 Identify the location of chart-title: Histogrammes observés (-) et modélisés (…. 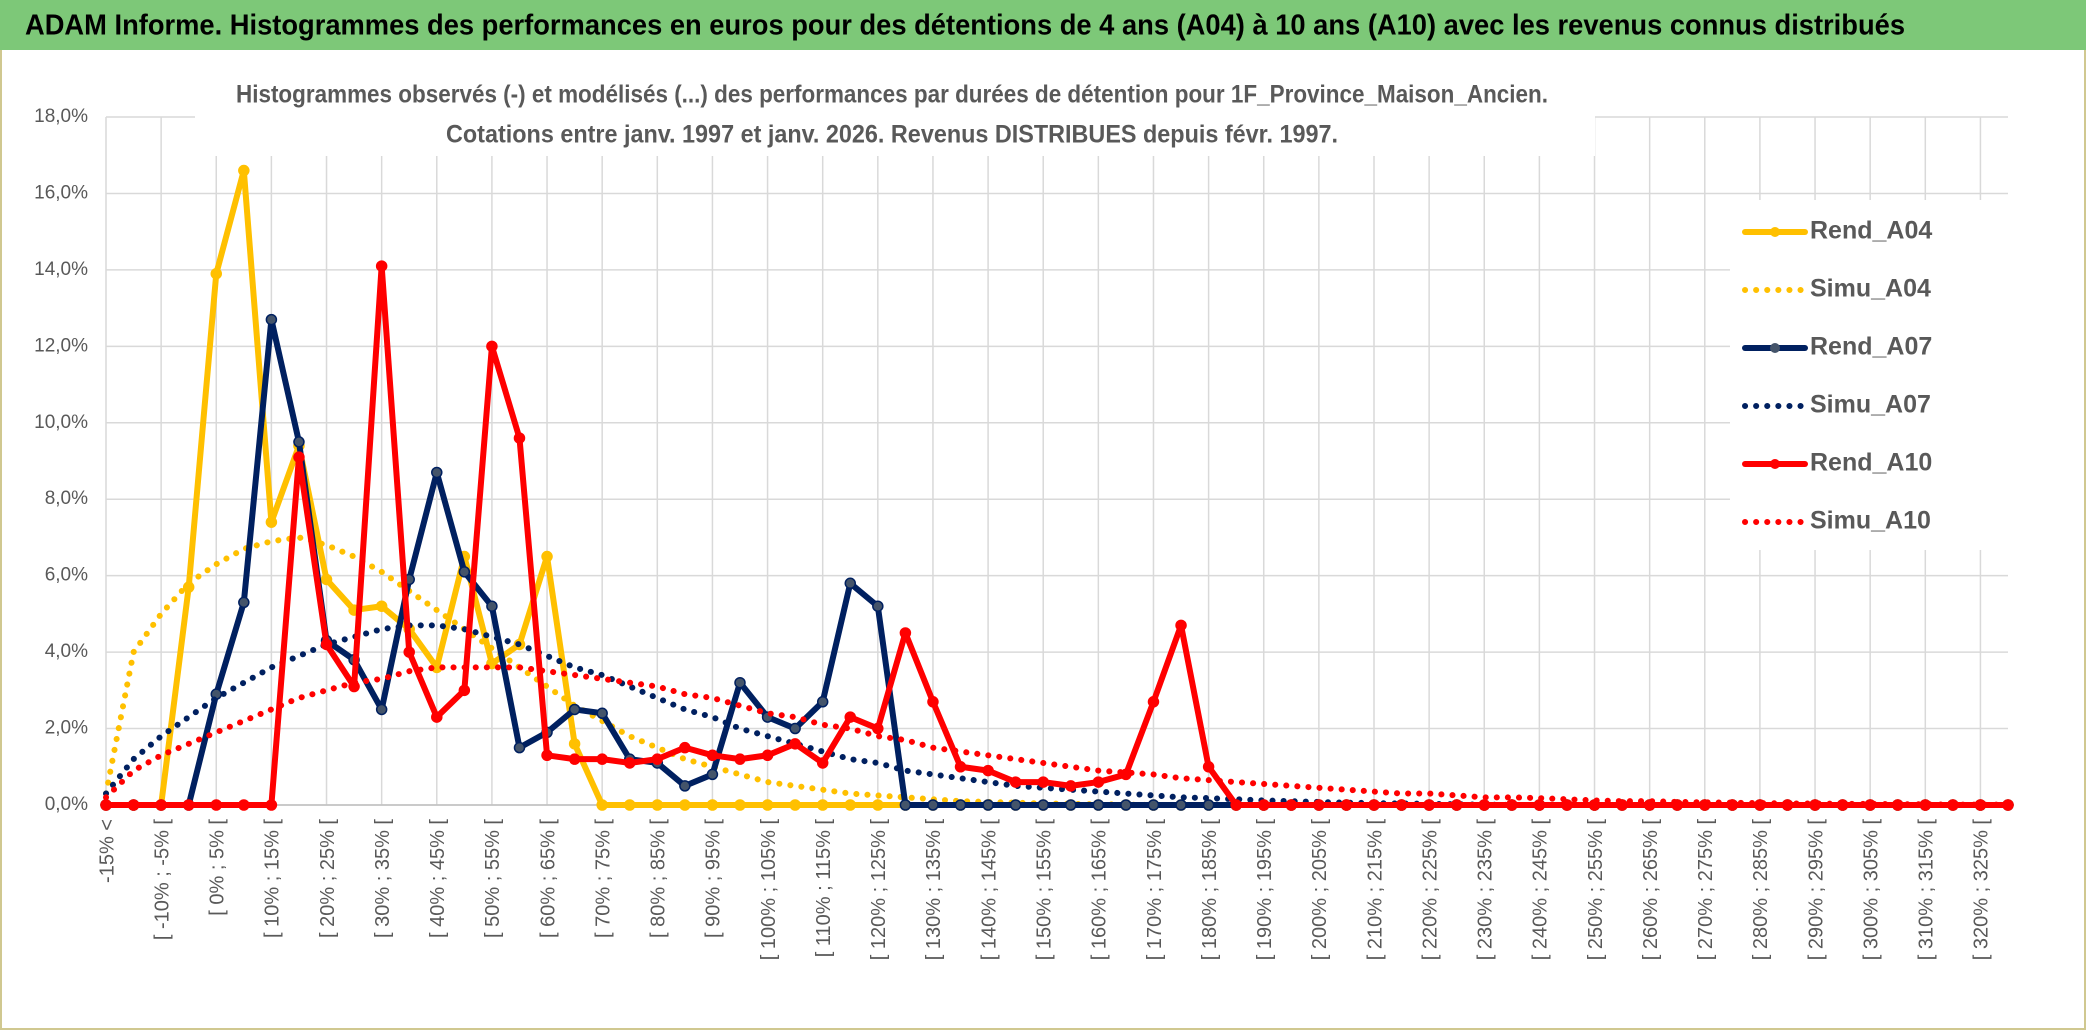
(892, 95).